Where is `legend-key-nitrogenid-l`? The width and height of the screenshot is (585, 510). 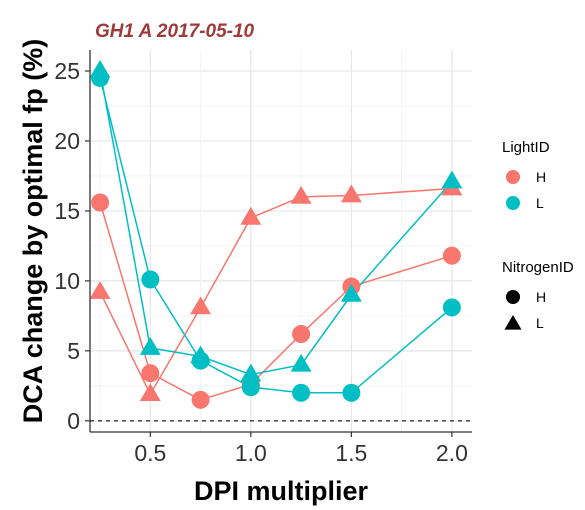 legend-key-nitrogenid-l is located at coordinates (513, 322).